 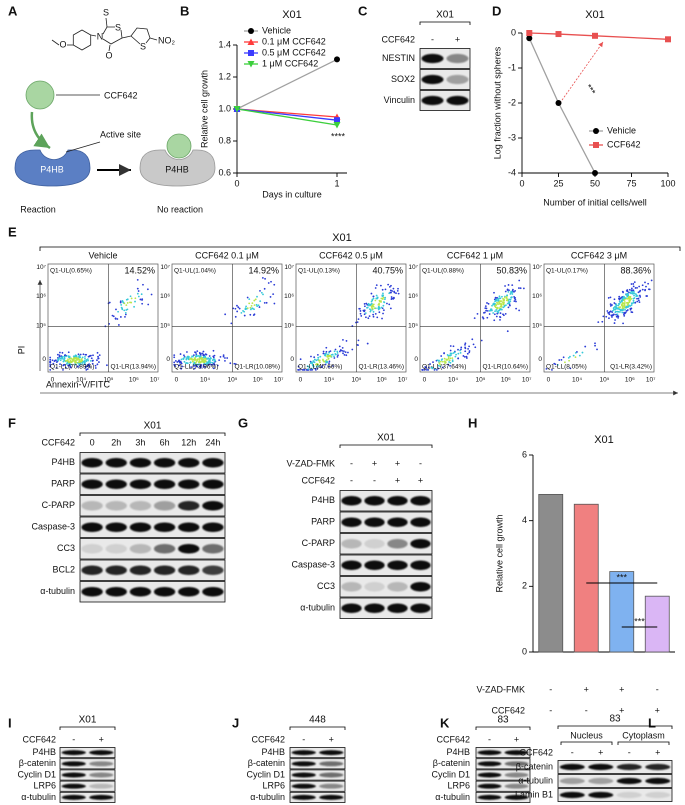 What do you see at coordinates (550, 689) in the screenshot?
I see `condition-mark: -` at bounding box center [550, 689].